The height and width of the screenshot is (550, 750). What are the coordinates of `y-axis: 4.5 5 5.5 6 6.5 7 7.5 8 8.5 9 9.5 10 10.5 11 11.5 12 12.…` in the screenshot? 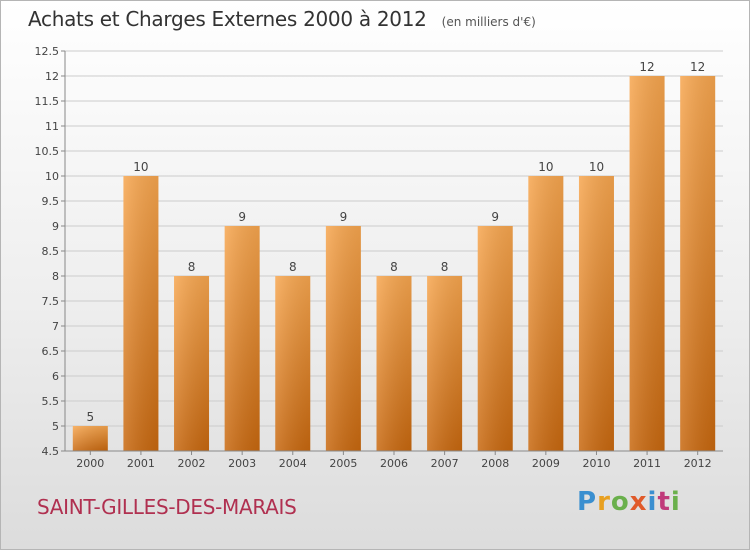 It's located at (50, 251).